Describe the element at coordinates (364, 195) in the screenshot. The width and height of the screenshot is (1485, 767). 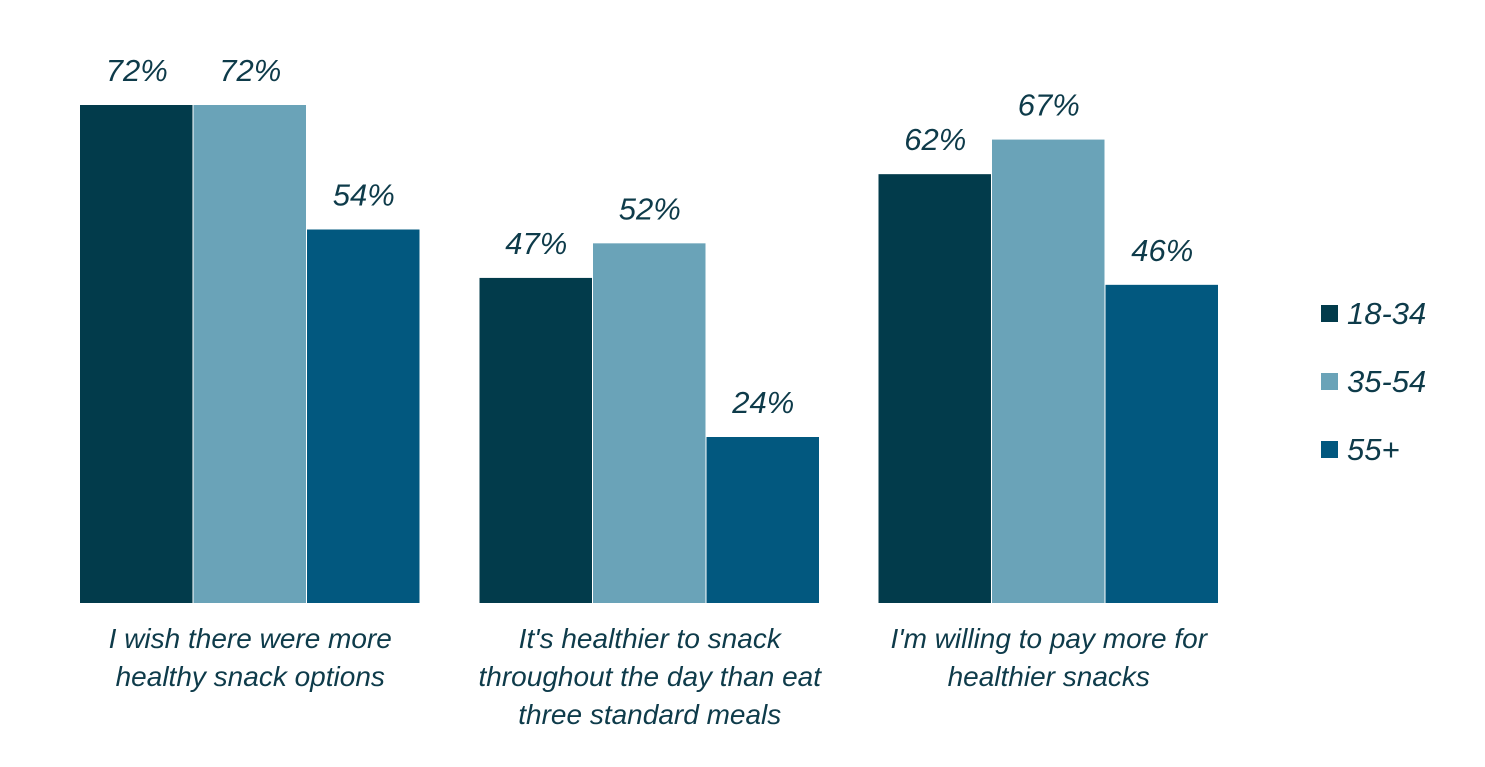
I see `data-label: 54%` at that location.